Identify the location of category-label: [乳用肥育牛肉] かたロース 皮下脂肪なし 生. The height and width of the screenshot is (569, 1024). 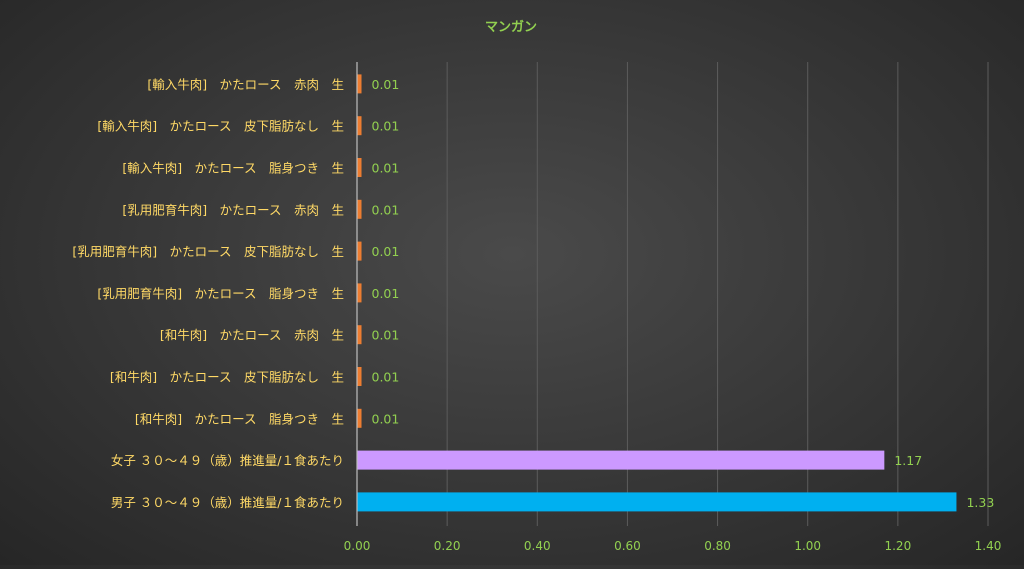
(208, 251).